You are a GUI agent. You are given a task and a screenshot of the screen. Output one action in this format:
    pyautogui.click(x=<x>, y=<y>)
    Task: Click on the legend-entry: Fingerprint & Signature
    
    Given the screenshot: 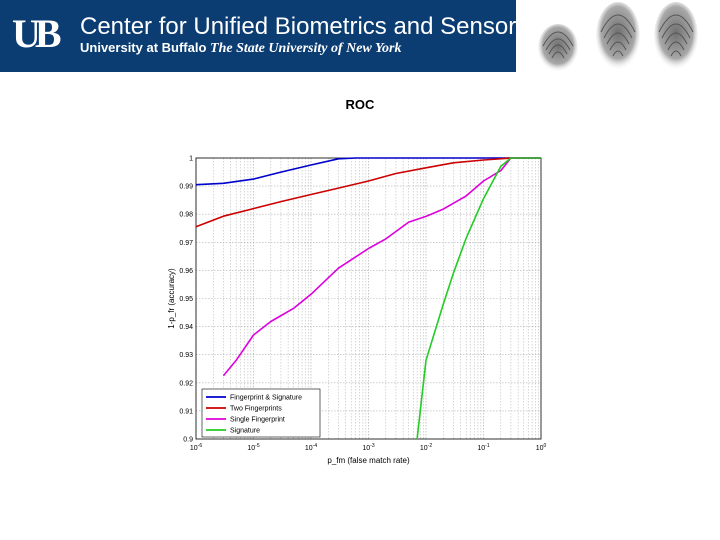 What is the action you would take?
    pyautogui.click(x=266, y=398)
    